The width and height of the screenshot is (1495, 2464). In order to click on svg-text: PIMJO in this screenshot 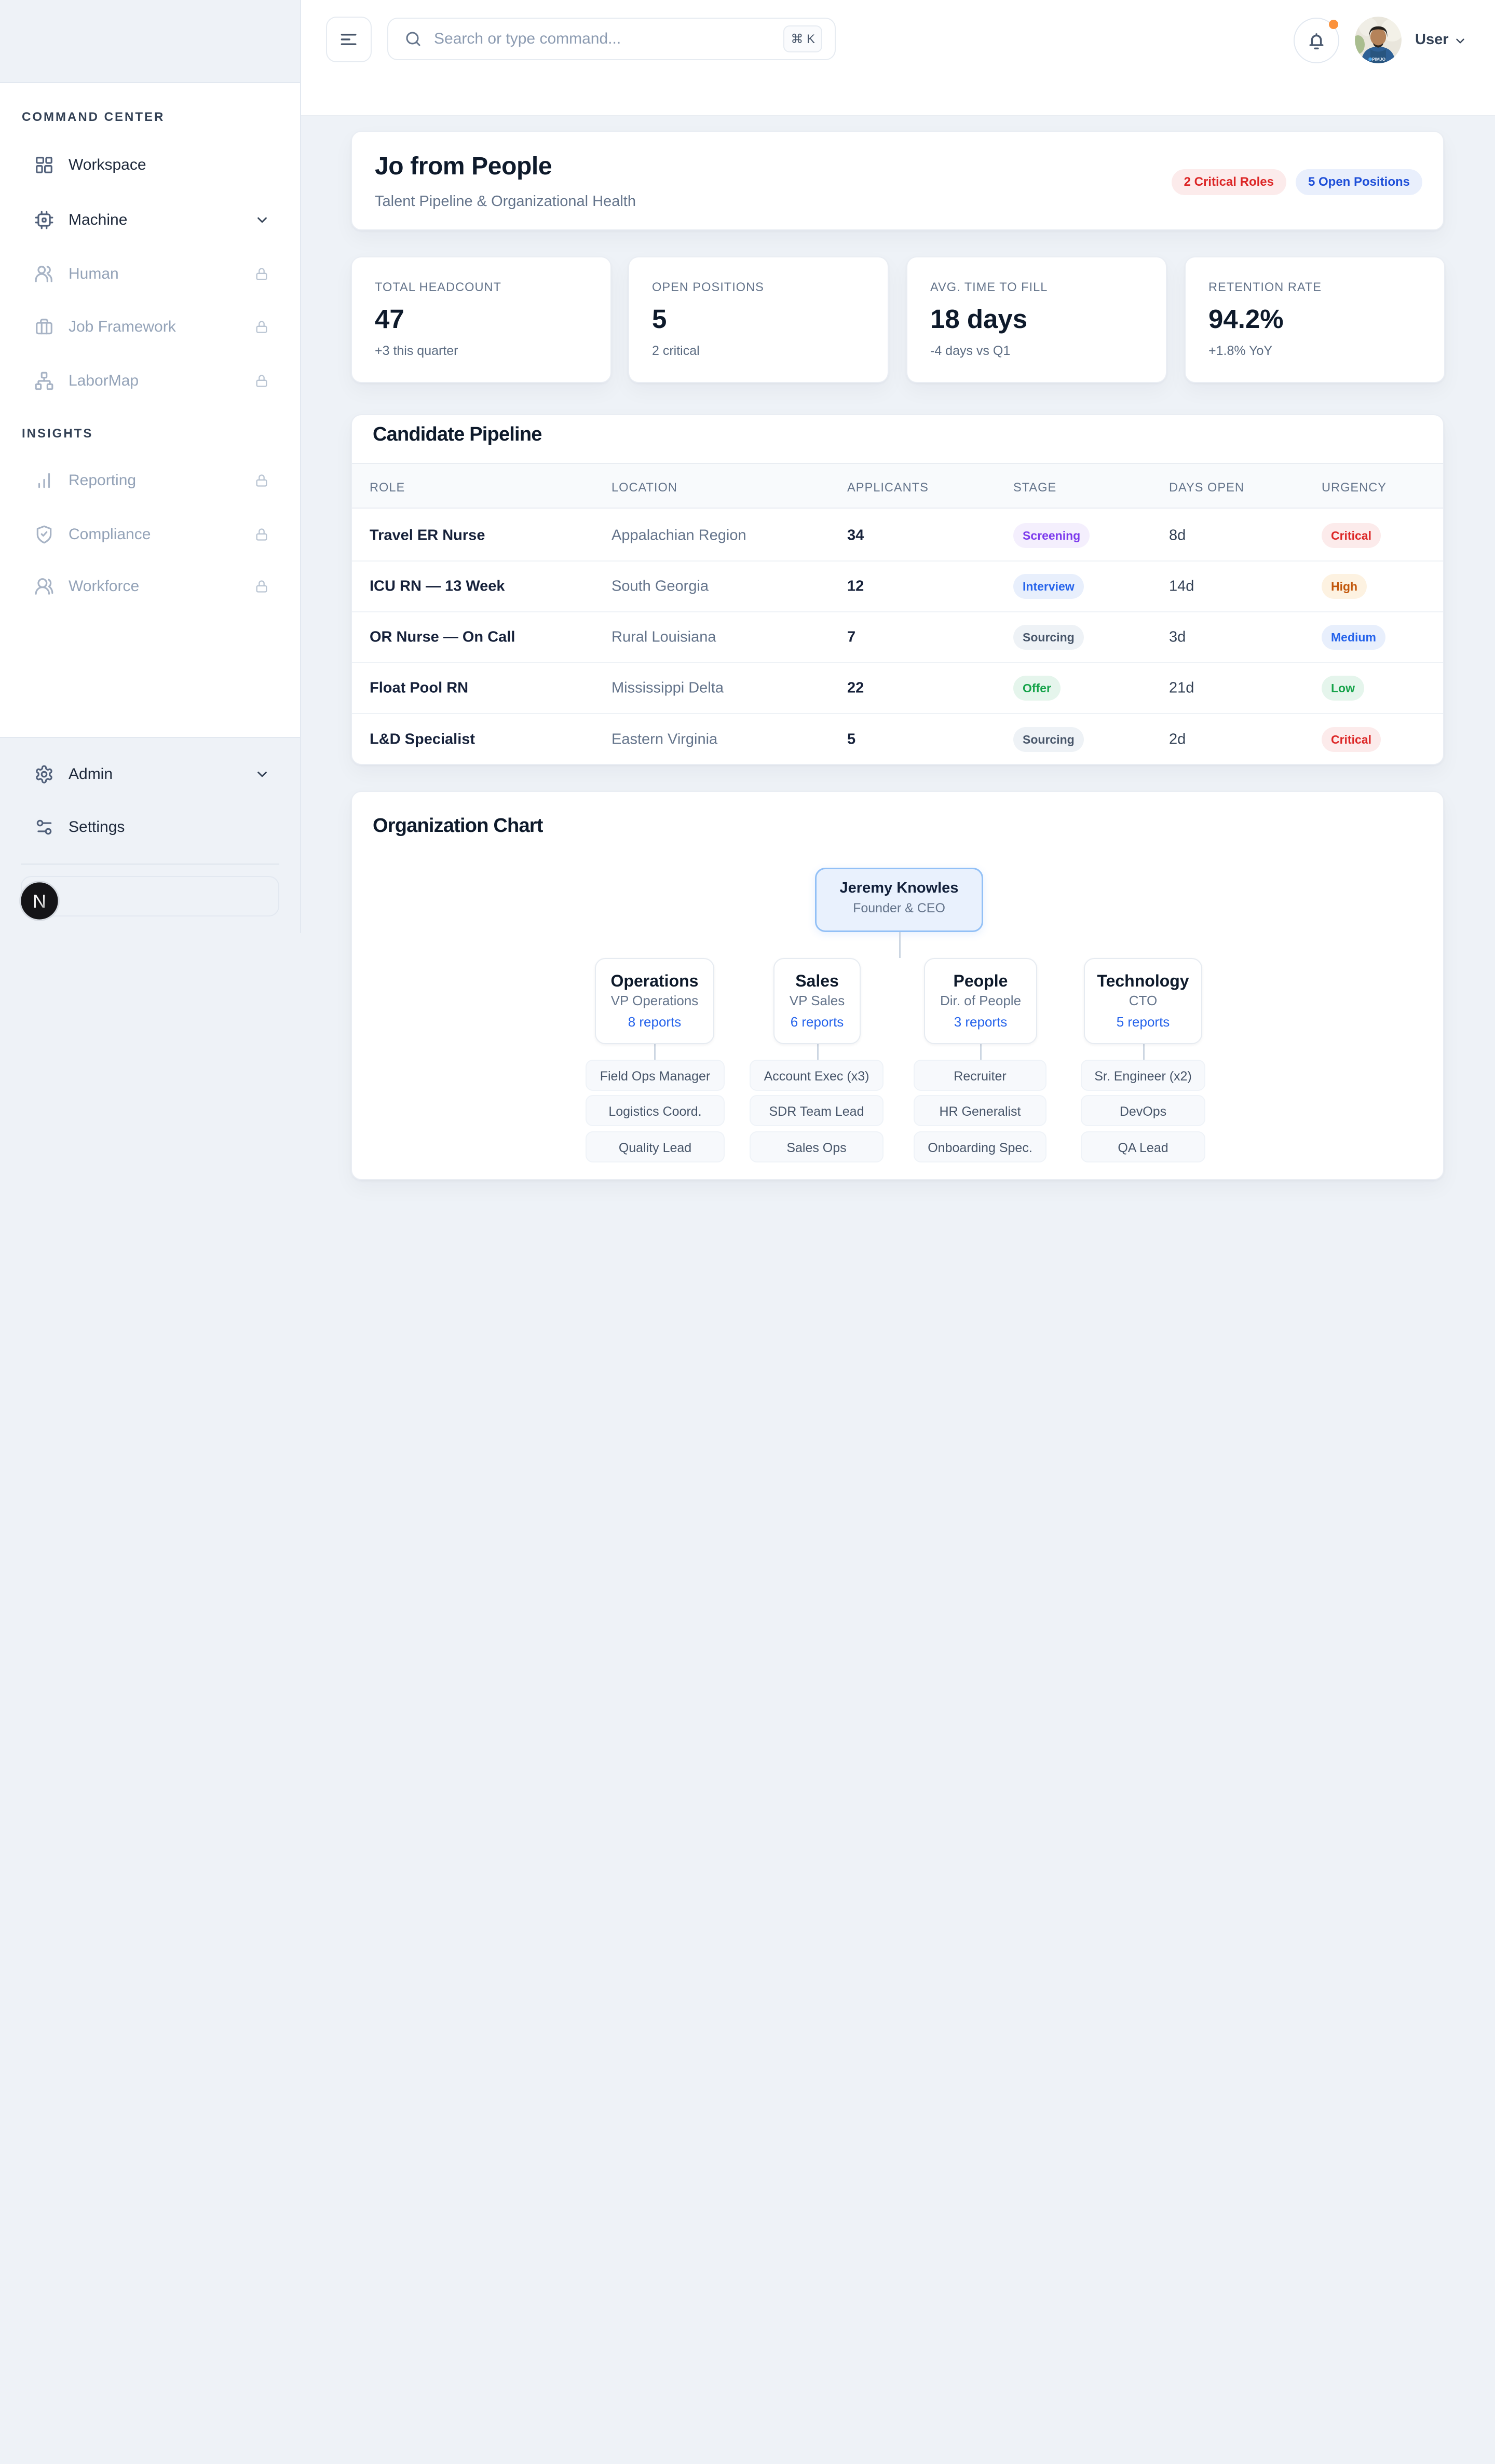, I will do `click(1379, 59)`.